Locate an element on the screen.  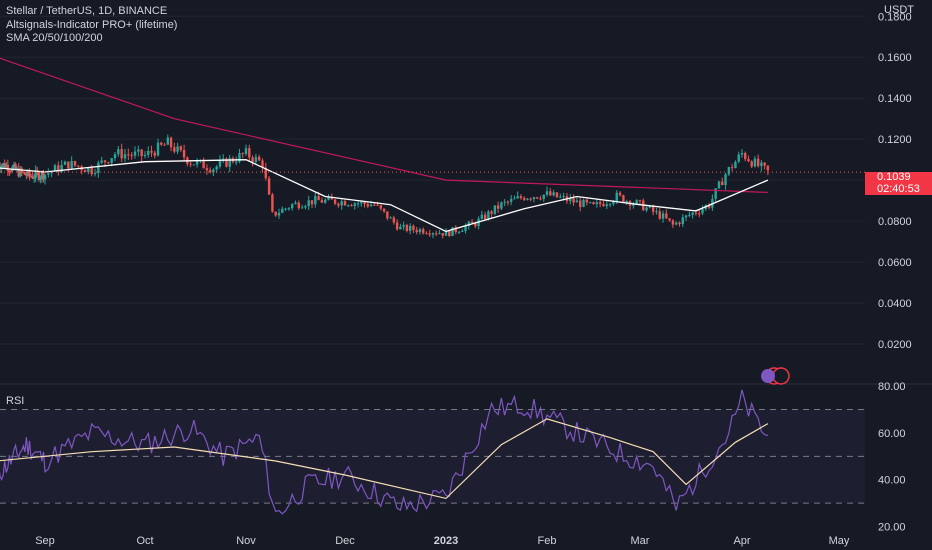
price-tick-label: 0.1400 is located at coordinates (895, 99).